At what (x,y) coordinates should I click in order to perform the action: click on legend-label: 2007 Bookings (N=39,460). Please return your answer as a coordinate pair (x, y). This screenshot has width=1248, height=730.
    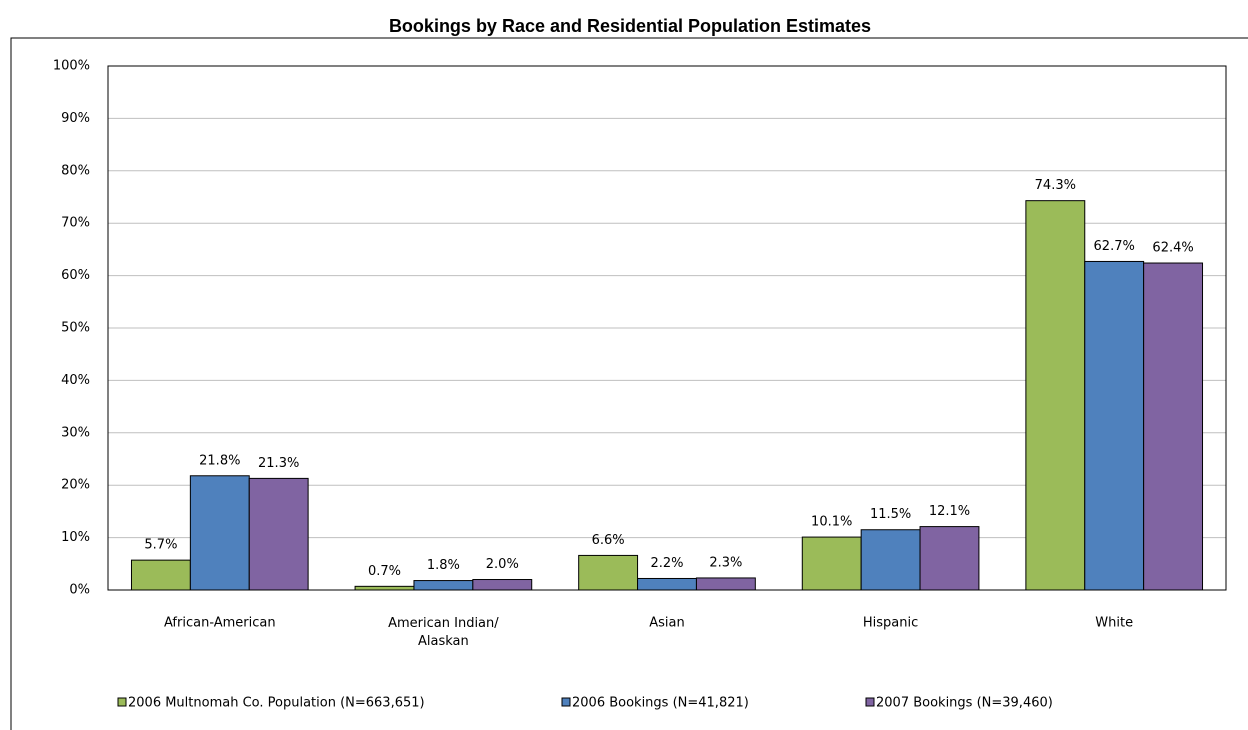
    Looking at the image, I should click on (964, 703).